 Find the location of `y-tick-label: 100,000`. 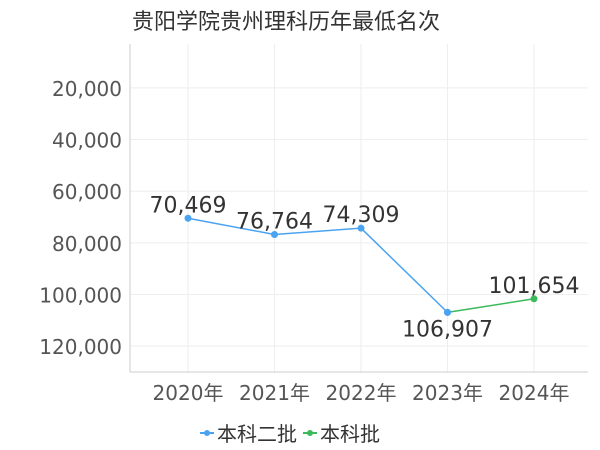

y-tick-label: 100,000 is located at coordinates (80, 296).